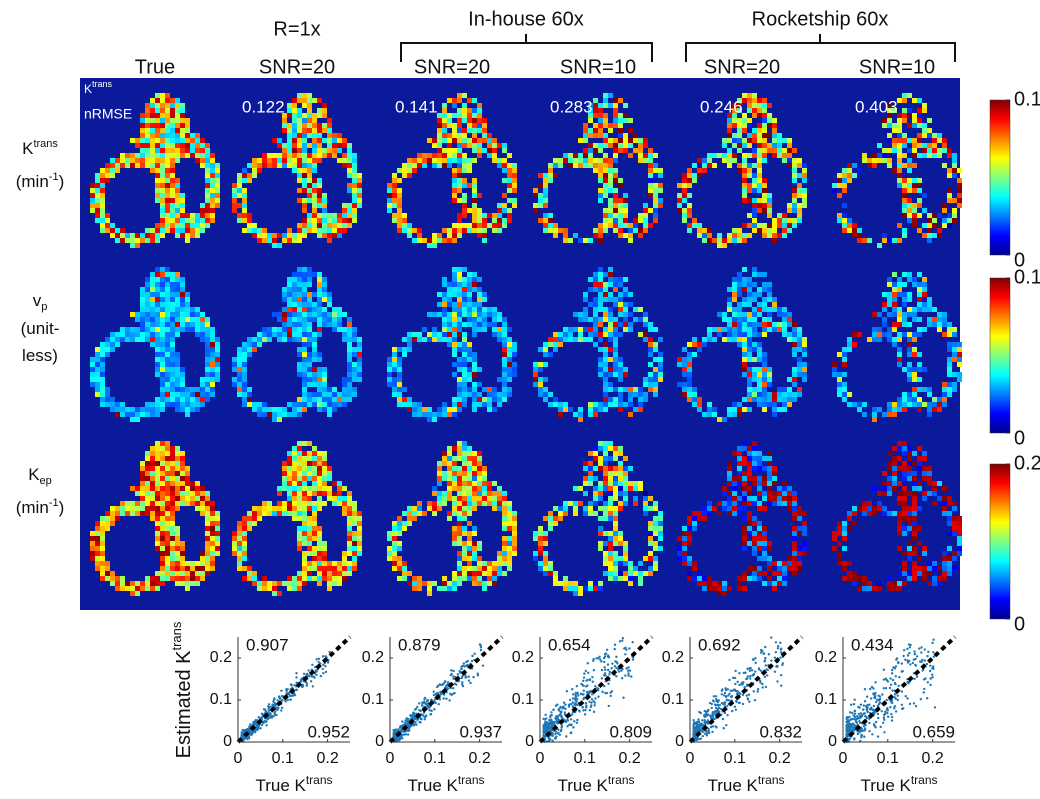 The width and height of the screenshot is (1040, 799). Describe the element at coordinates (296, 29) in the screenshot. I see `group-header: R=1x` at that location.